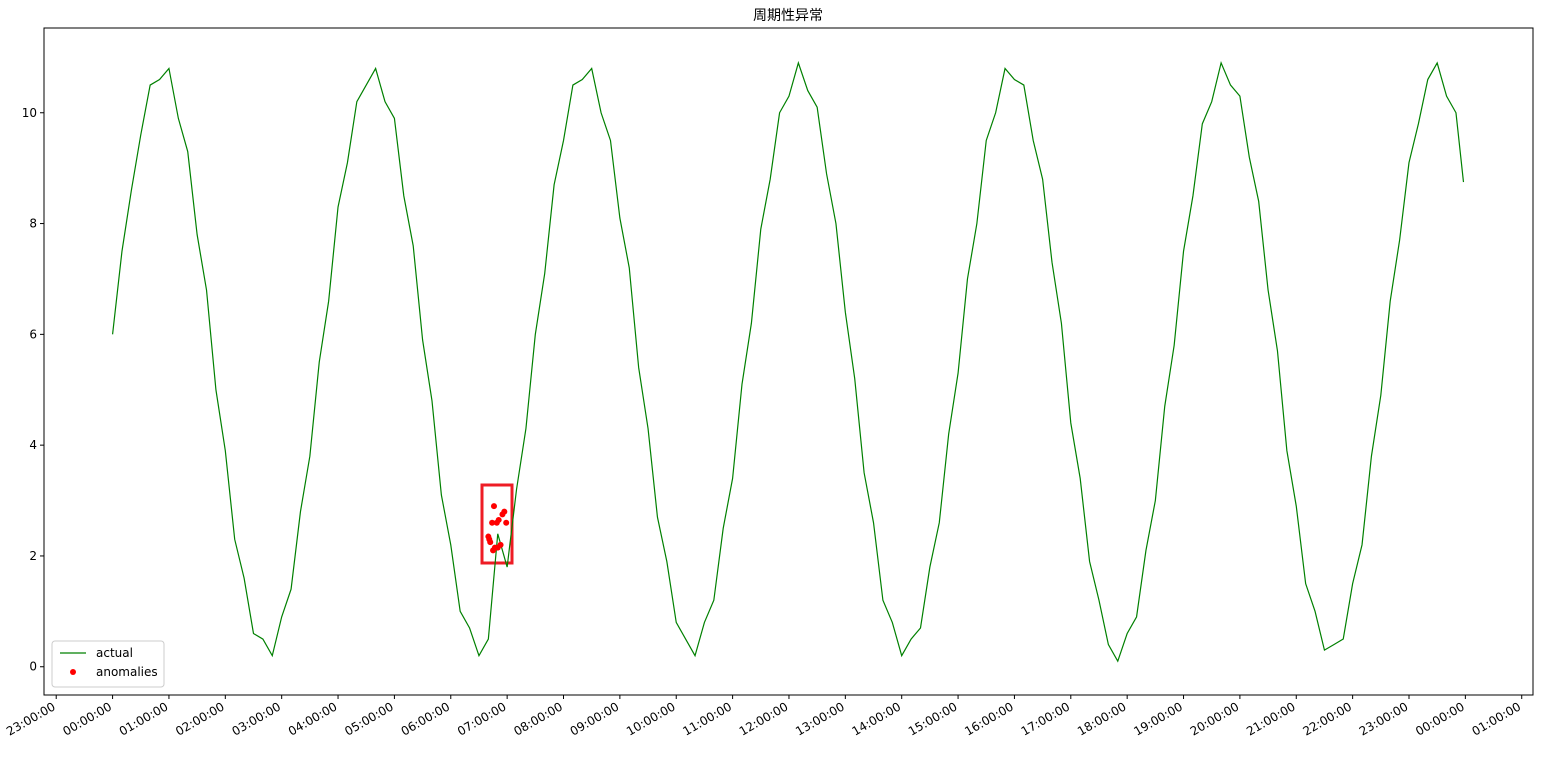 The width and height of the screenshot is (1564, 757). Describe the element at coordinates (1327, 718) in the screenshot. I see `x-tick-label: 22:00:00` at that location.